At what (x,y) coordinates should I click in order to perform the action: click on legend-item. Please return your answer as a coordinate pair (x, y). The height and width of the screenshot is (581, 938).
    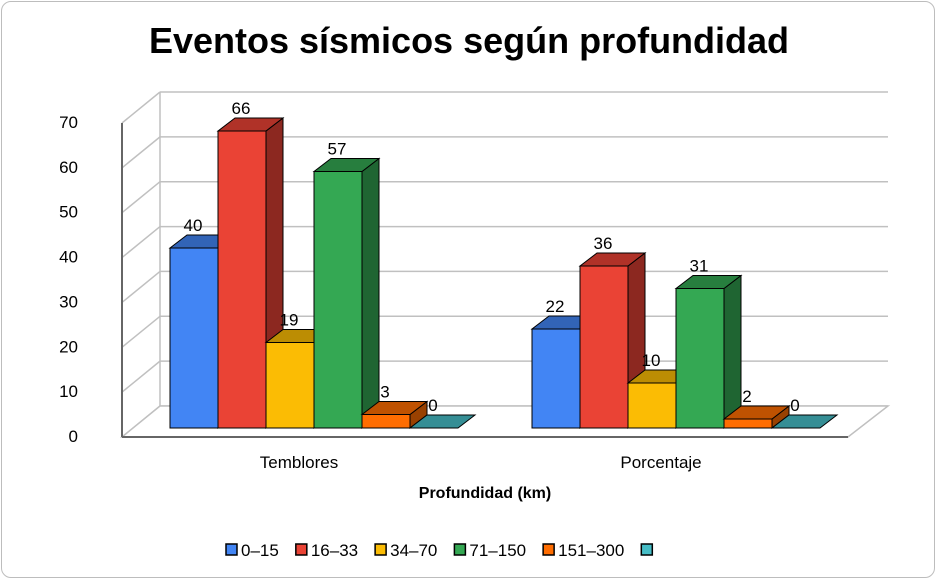
    Looking at the image, I should click on (647, 549).